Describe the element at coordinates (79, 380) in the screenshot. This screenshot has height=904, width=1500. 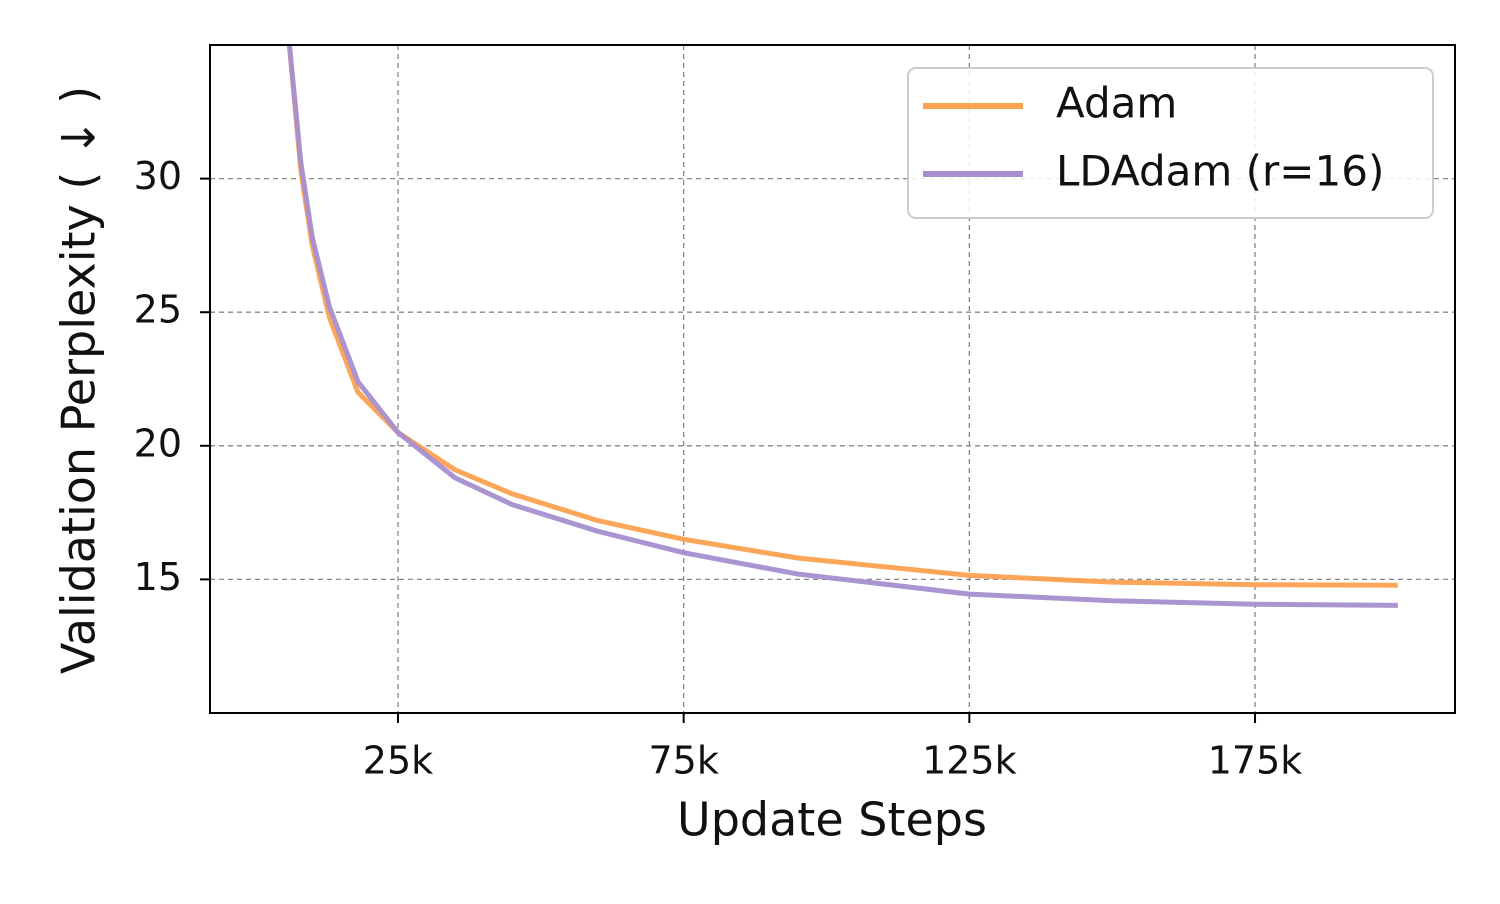
I see `y-axis-label: Validation Perplexity ( ↓ )` at that location.